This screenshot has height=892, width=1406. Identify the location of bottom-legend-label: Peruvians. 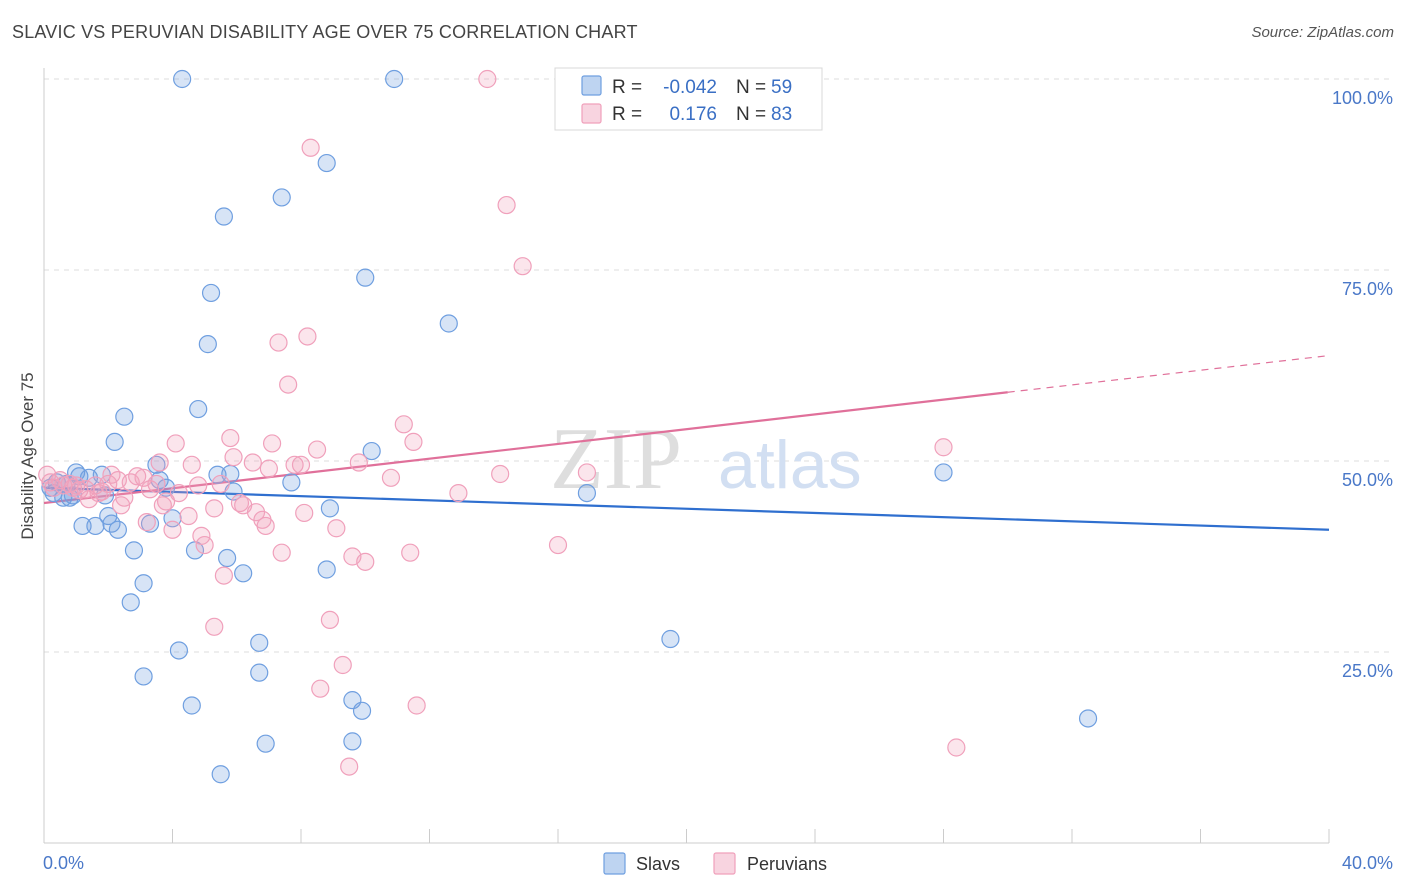
(787, 864).